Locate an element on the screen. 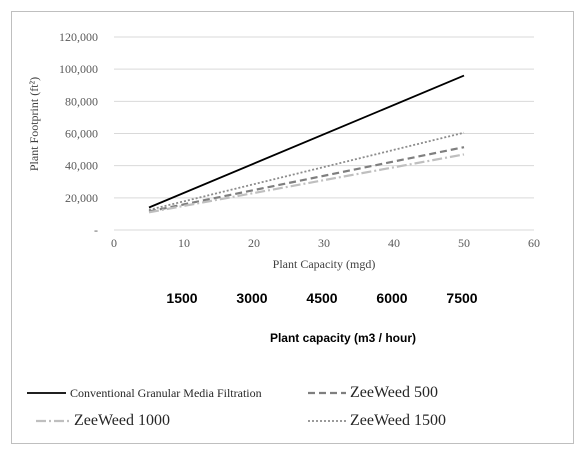 The height and width of the screenshot is (458, 588). y-tick-label: 20,000 is located at coordinates (81, 198).